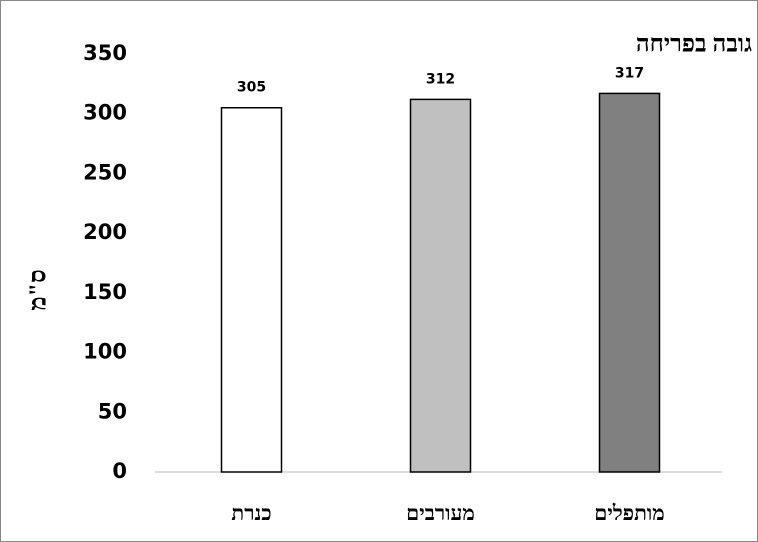 The width and height of the screenshot is (758, 542). What do you see at coordinates (440, 79) in the screenshot?
I see `value-label: 312` at bounding box center [440, 79].